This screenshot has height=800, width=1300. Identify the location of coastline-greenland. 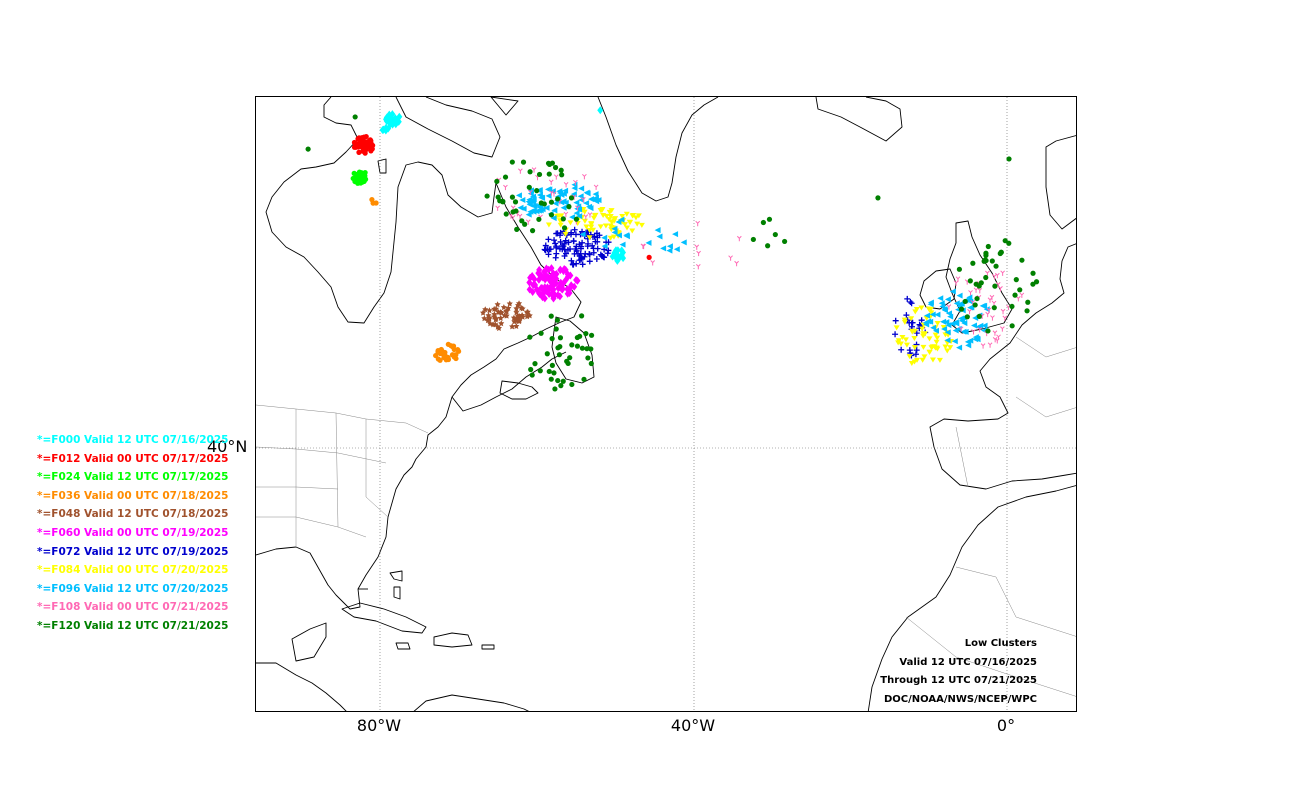
(658, 149).